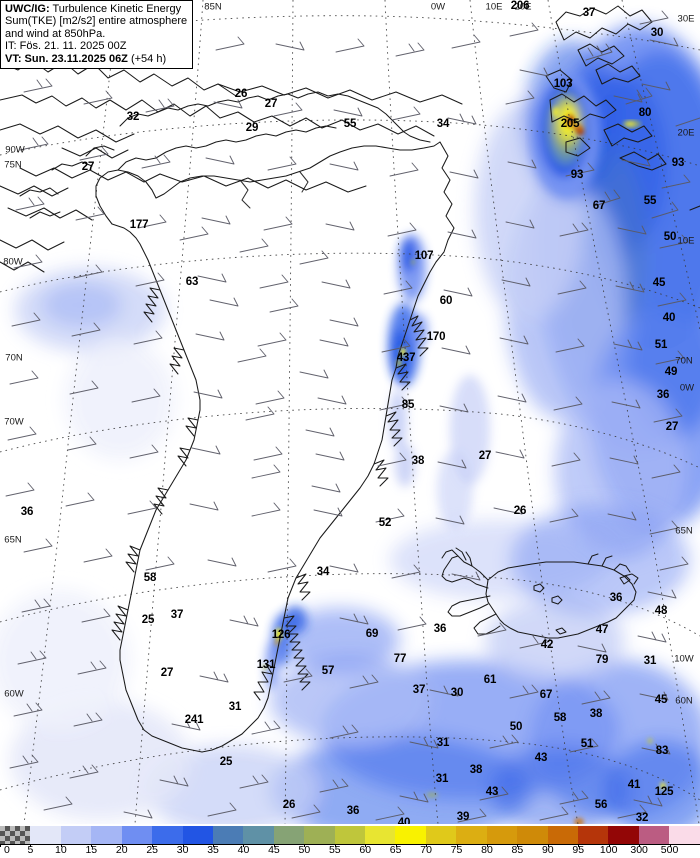 The width and height of the screenshot is (700, 858). I want to click on tke-value-label: 51, so click(587, 744).